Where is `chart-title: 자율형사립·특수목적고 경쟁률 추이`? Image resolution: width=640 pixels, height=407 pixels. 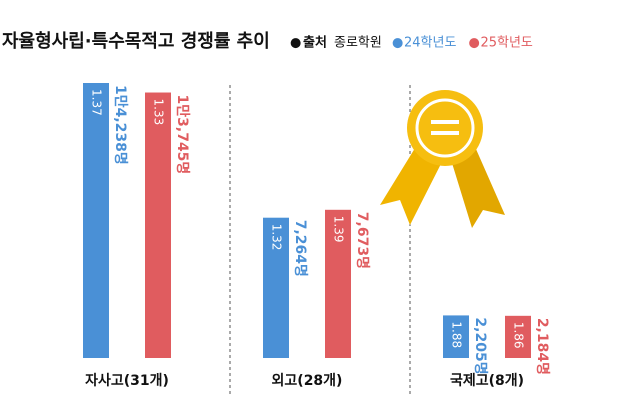 chart-title: 자율형사립·특수목적고 경쟁률 추이 is located at coordinates (136, 41).